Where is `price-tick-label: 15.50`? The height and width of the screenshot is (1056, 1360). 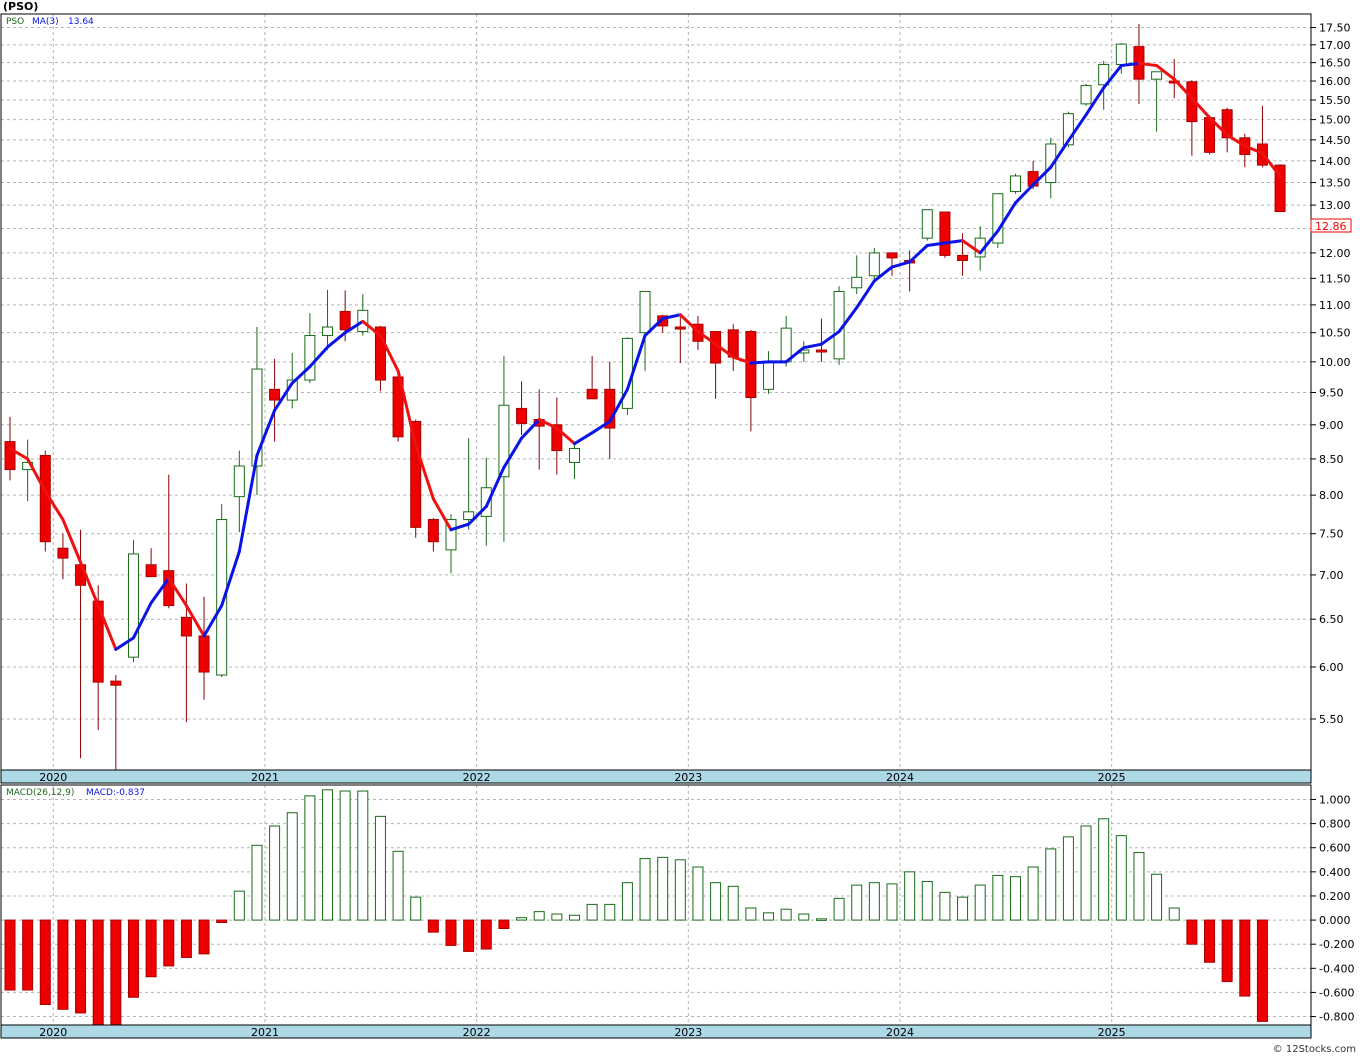 price-tick-label: 15.50 is located at coordinates (1335, 100).